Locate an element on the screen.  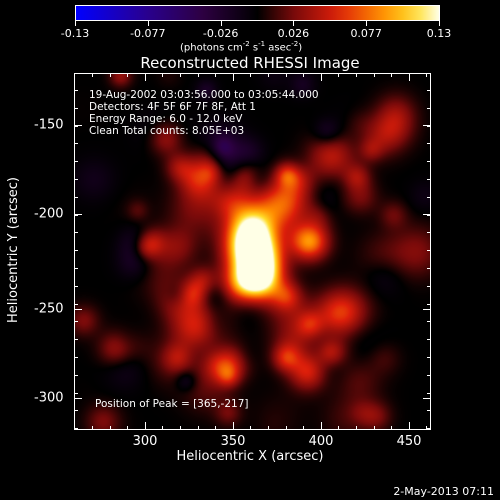
y-tick-label: -250 is located at coordinates (49, 309).